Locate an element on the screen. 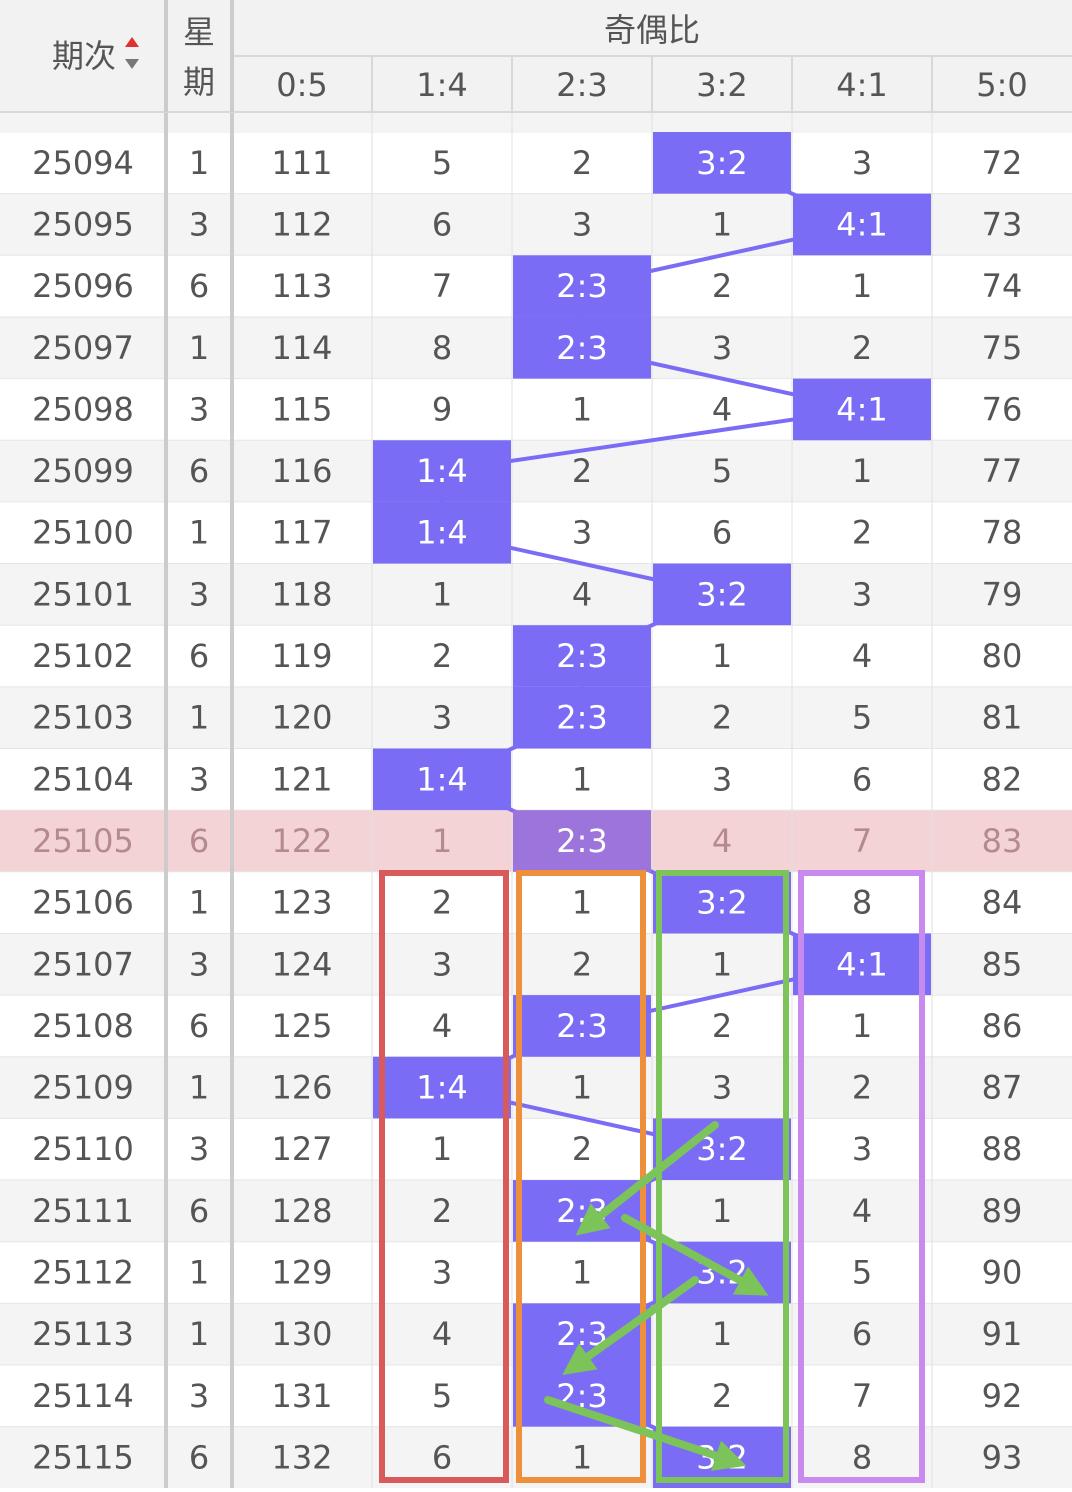 This screenshot has width=1072, height=1492. period-cell: 25096 is located at coordinates (83, 286).